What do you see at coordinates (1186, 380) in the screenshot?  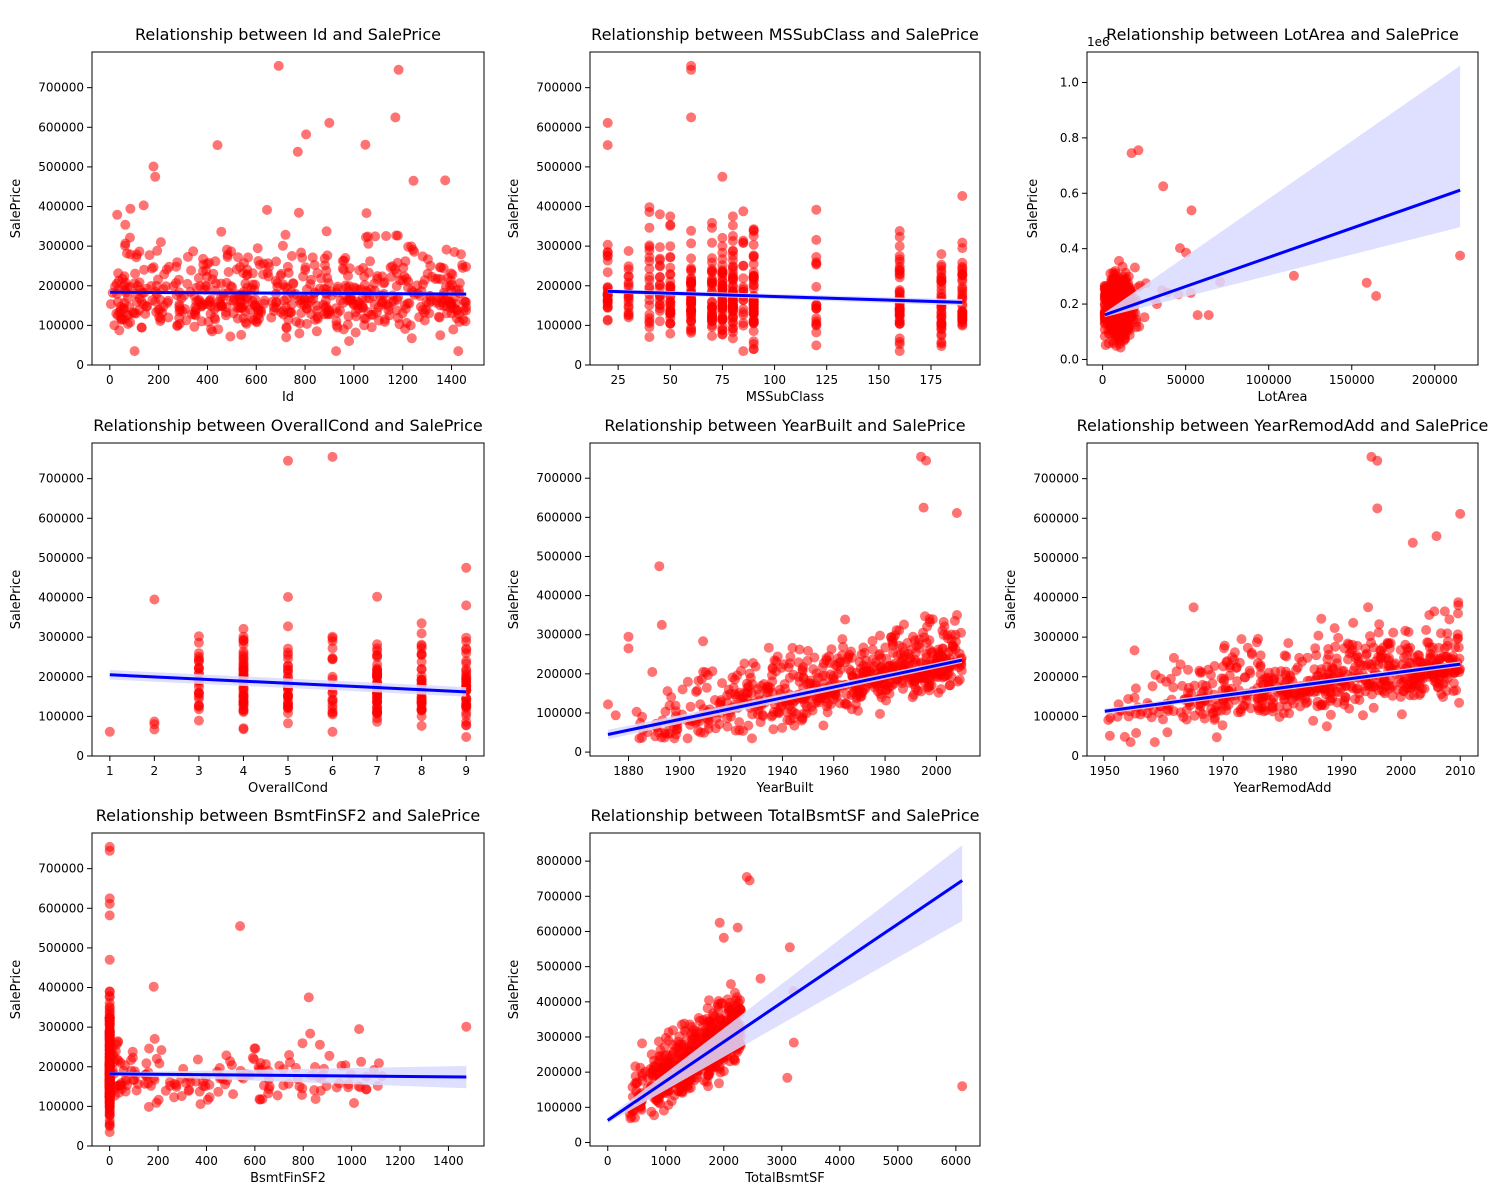 I see `x-tick-label: 50000` at bounding box center [1186, 380].